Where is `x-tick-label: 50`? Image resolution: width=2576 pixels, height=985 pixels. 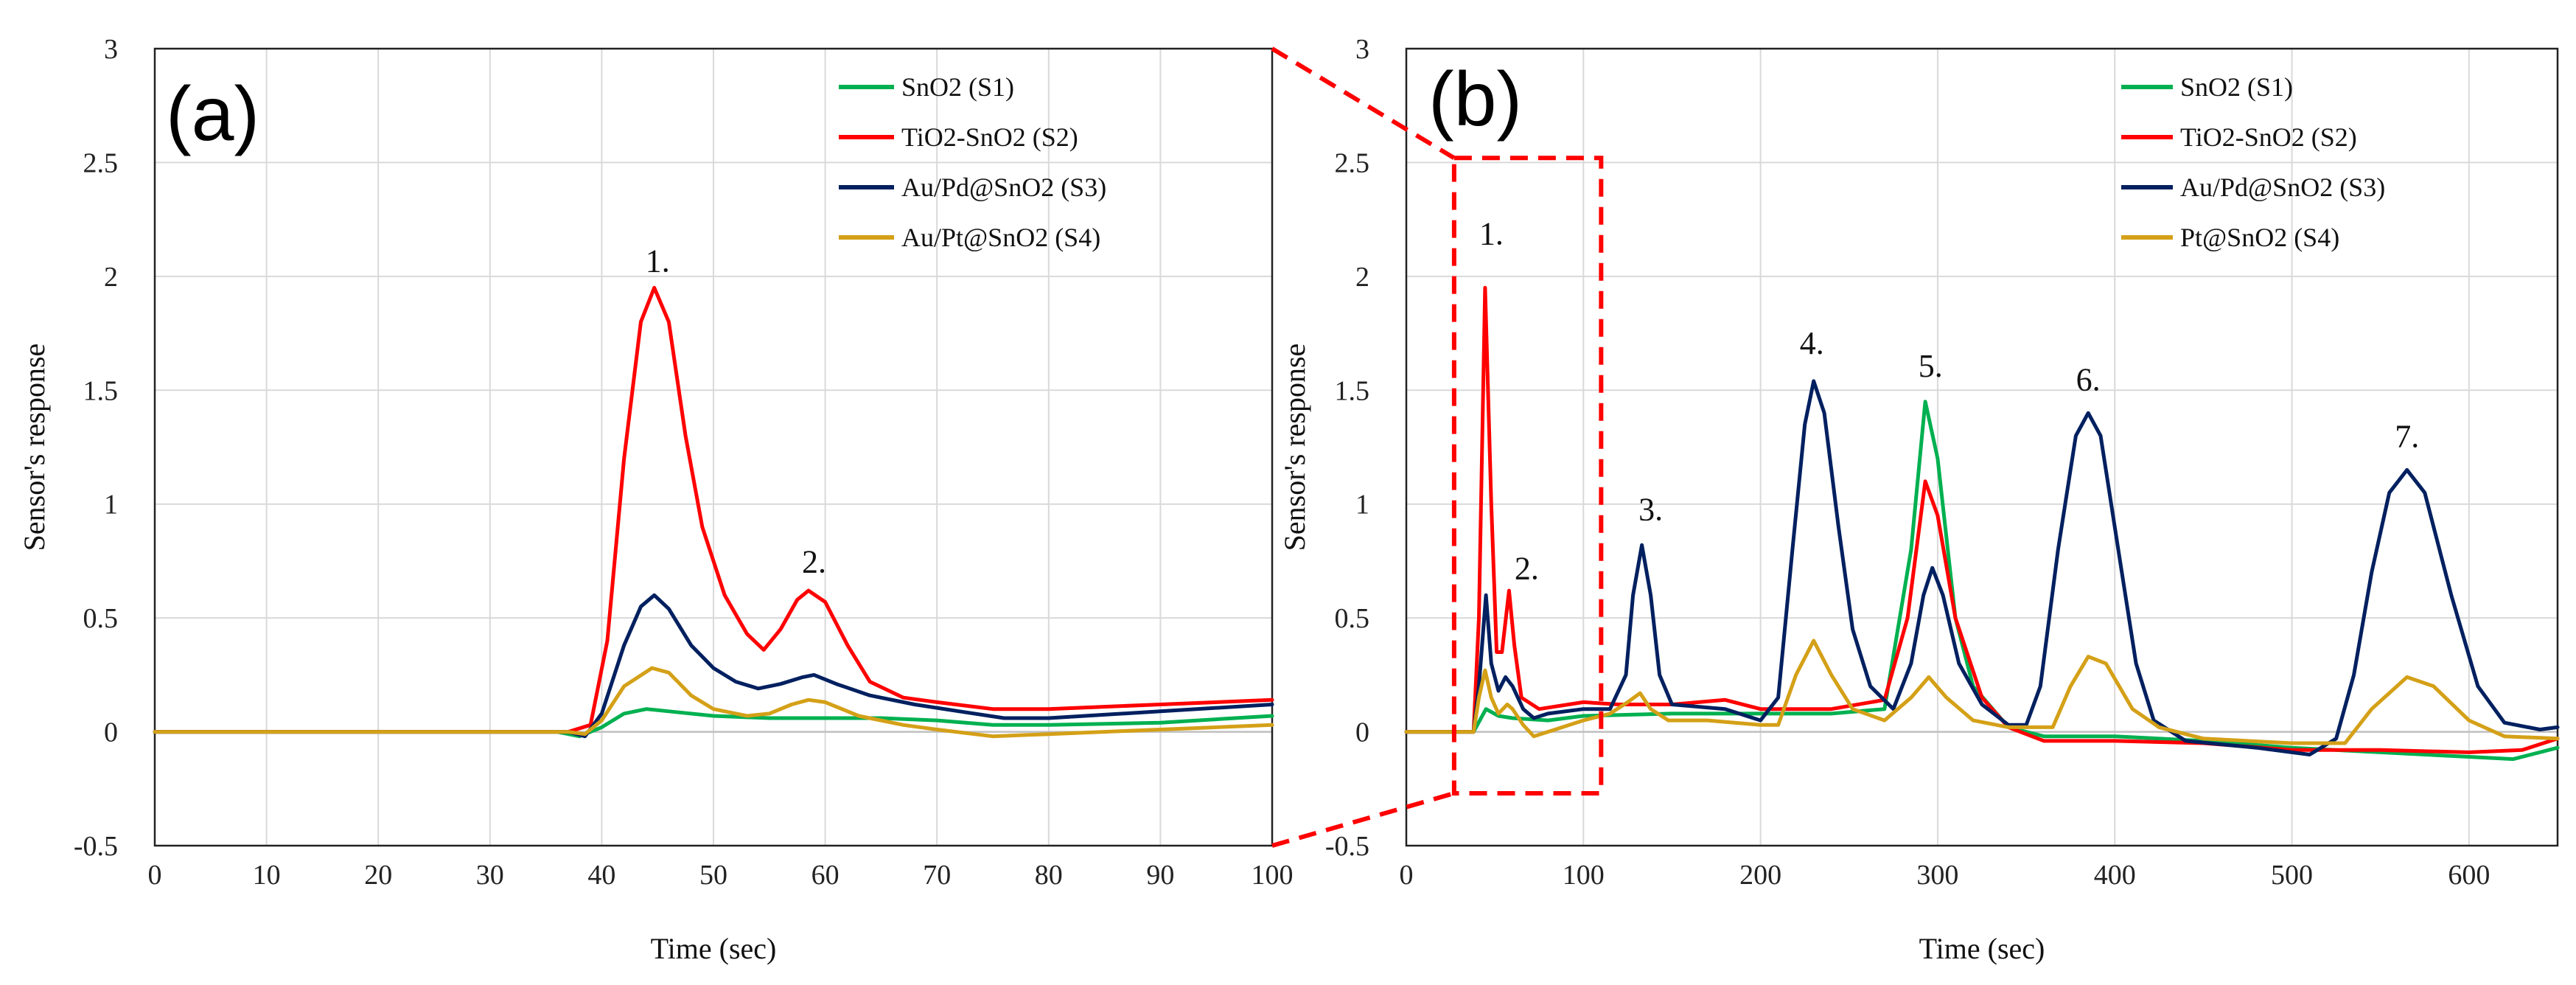 x-tick-label: 50 is located at coordinates (713, 876).